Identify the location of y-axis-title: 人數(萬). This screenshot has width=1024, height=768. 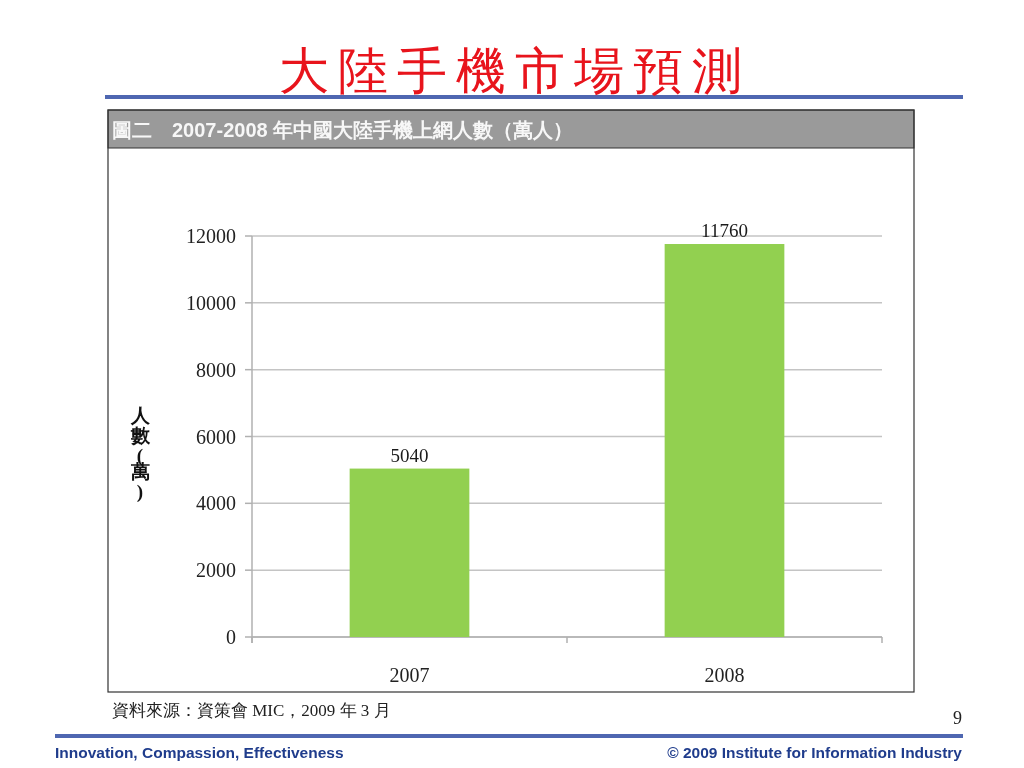
(140, 454).